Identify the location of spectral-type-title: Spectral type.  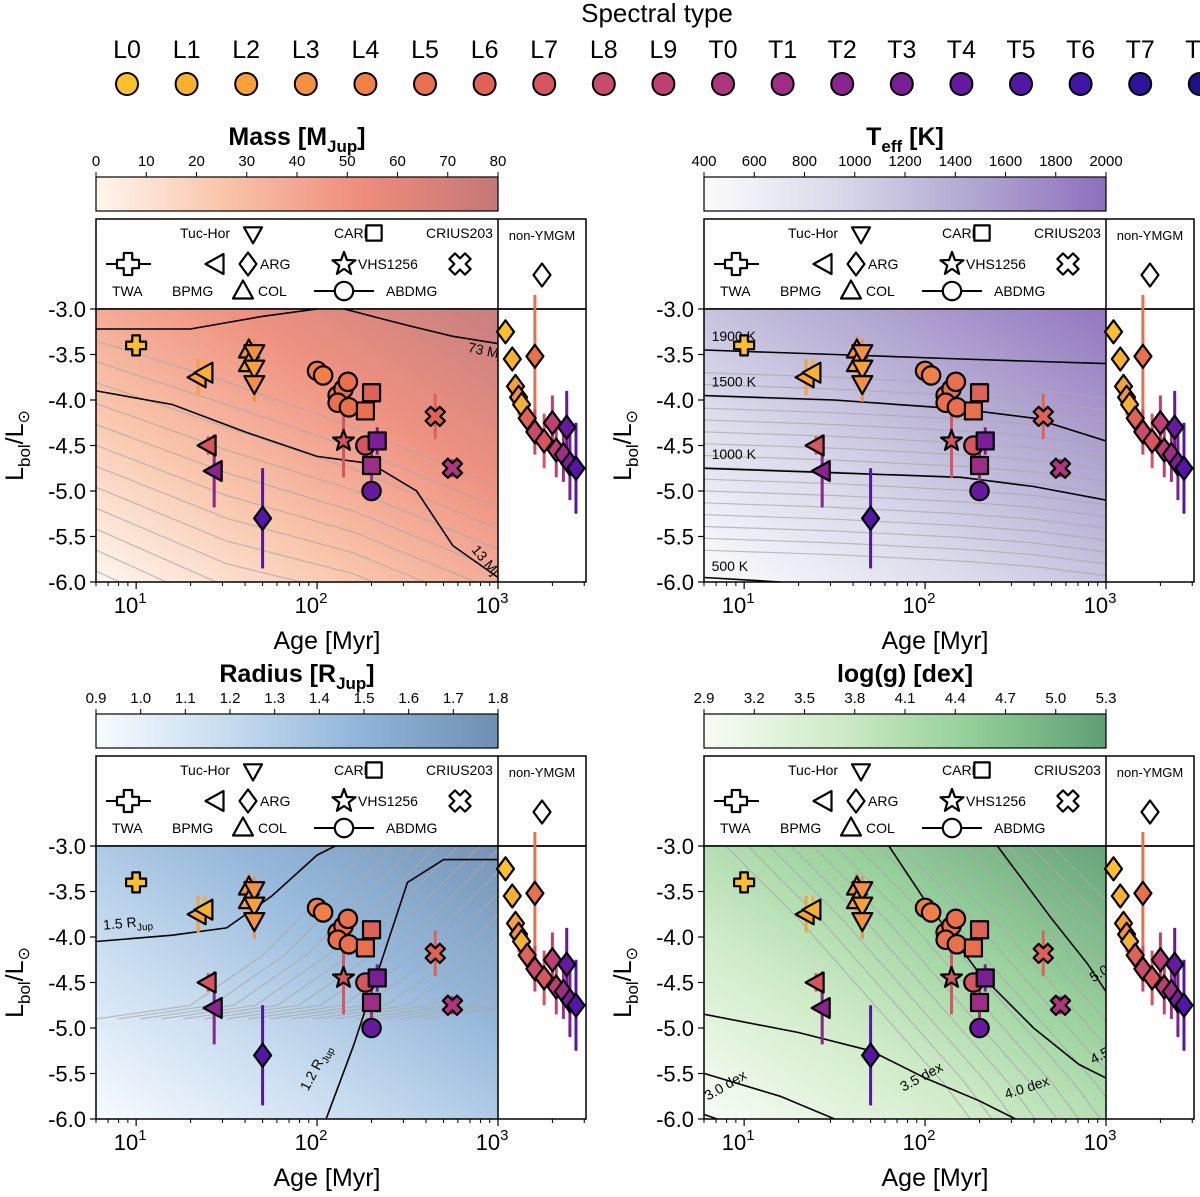
(657, 14).